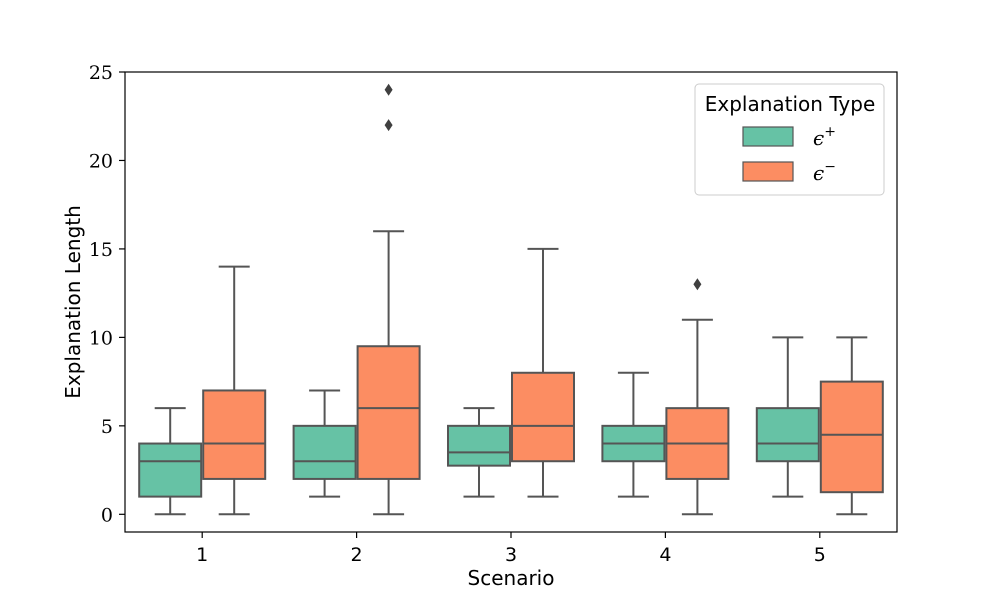  What do you see at coordinates (101, 161) in the screenshot?
I see `y-tick-label: 20` at bounding box center [101, 161].